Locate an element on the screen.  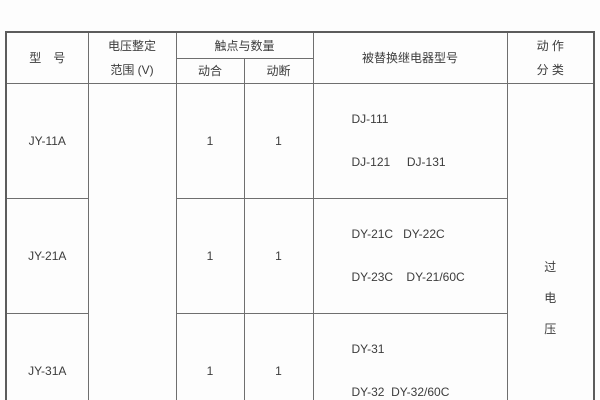
header-action-line2: 分 类 is located at coordinates (550, 69).